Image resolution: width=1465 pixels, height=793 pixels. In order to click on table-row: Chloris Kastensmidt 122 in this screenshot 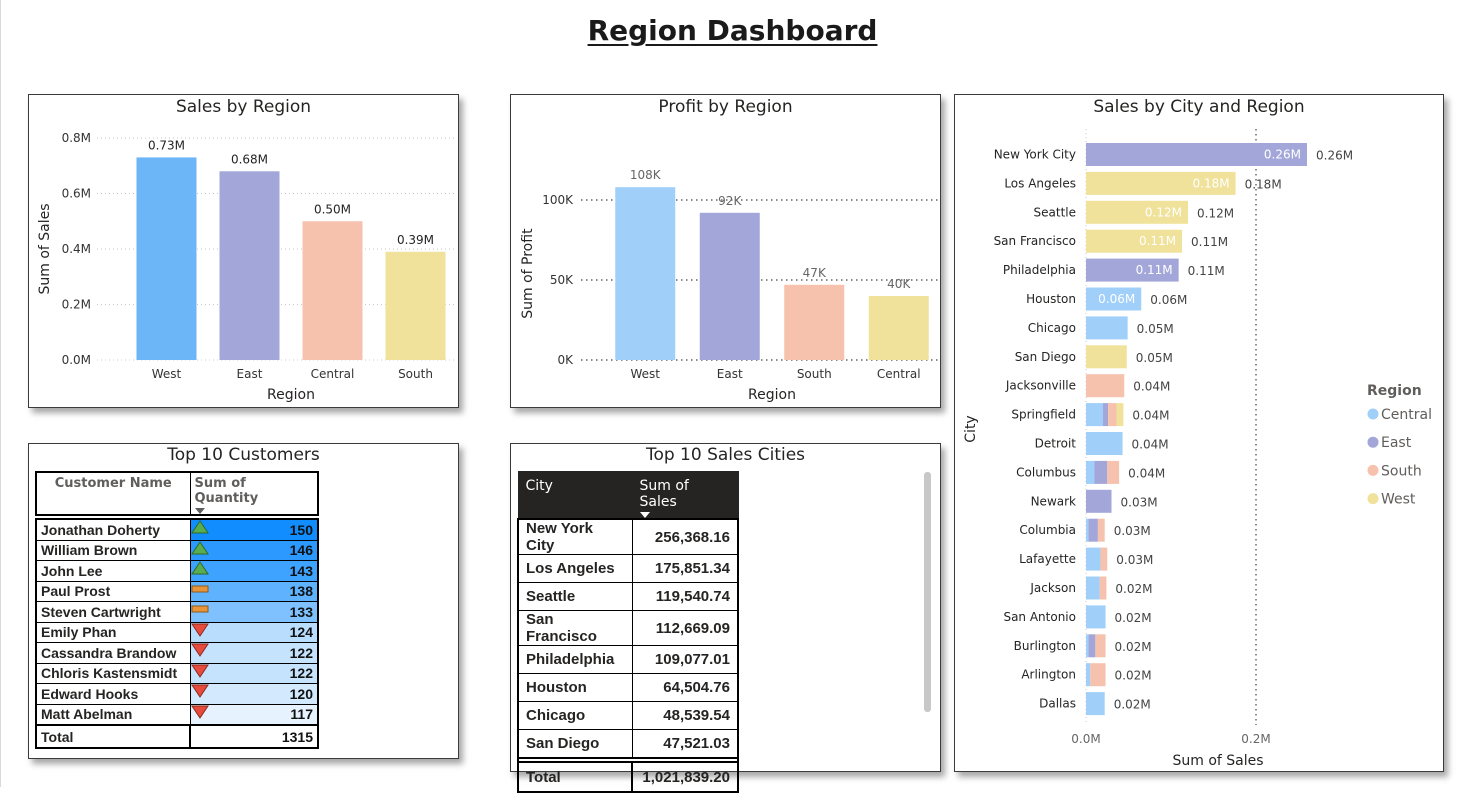, I will do `click(177, 673)`.